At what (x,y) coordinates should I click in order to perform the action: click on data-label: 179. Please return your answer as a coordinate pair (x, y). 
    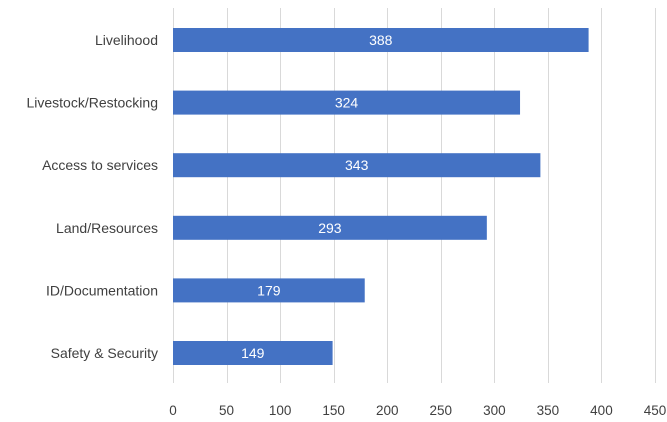
    Looking at the image, I should click on (269, 290).